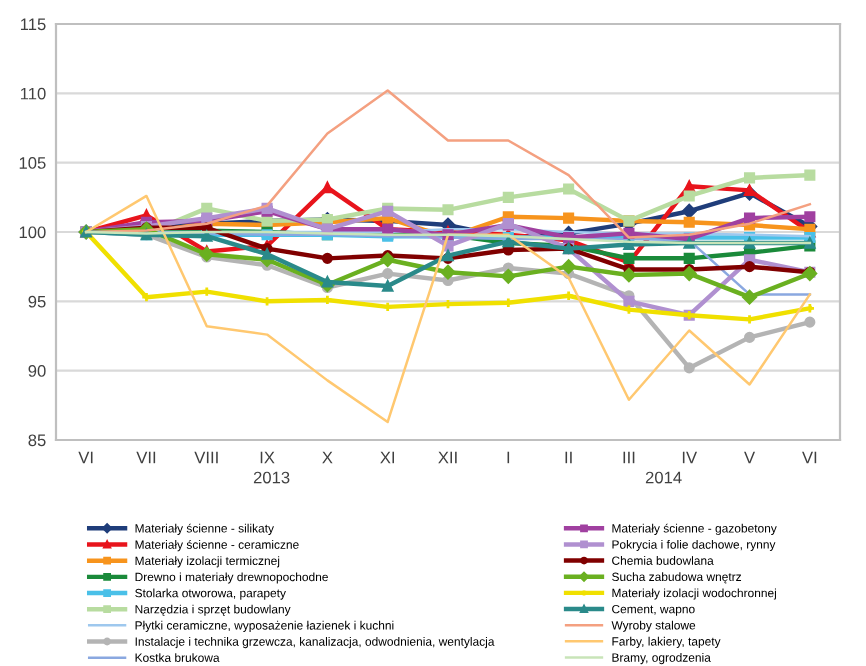 The width and height of the screenshot is (866, 666). Describe the element at coordinates (37, 440) in the screenshot. I see `y-tick-label: 85` at that location.